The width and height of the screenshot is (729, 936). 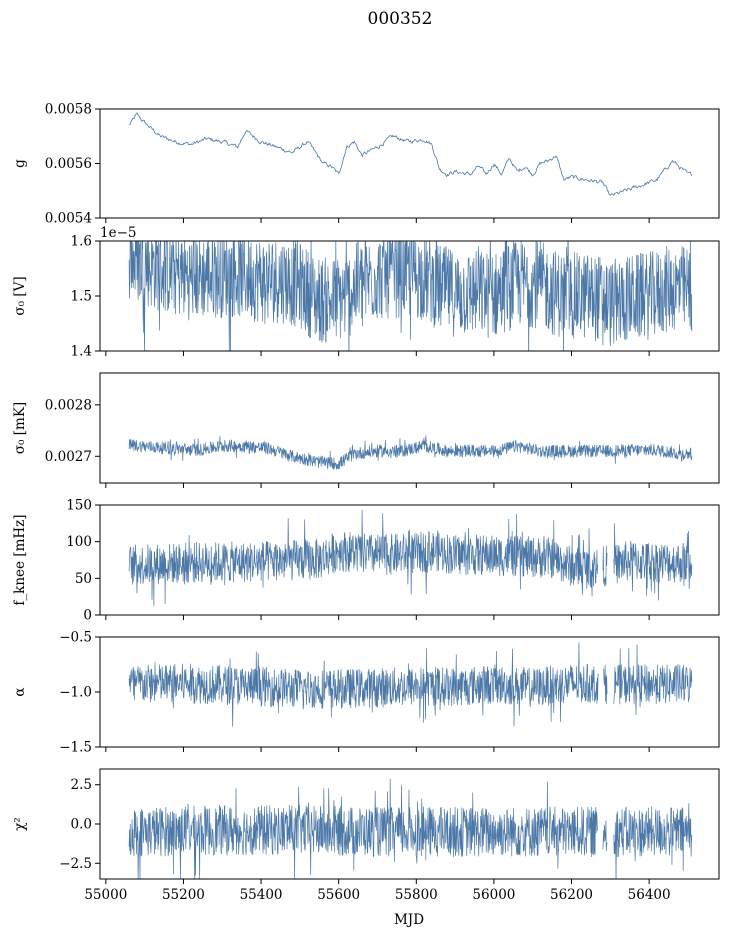 What do you see at coordinates (79, 542) in the screenshot?
I see `y-tick-label: 100` at bounding box center [79, 542].